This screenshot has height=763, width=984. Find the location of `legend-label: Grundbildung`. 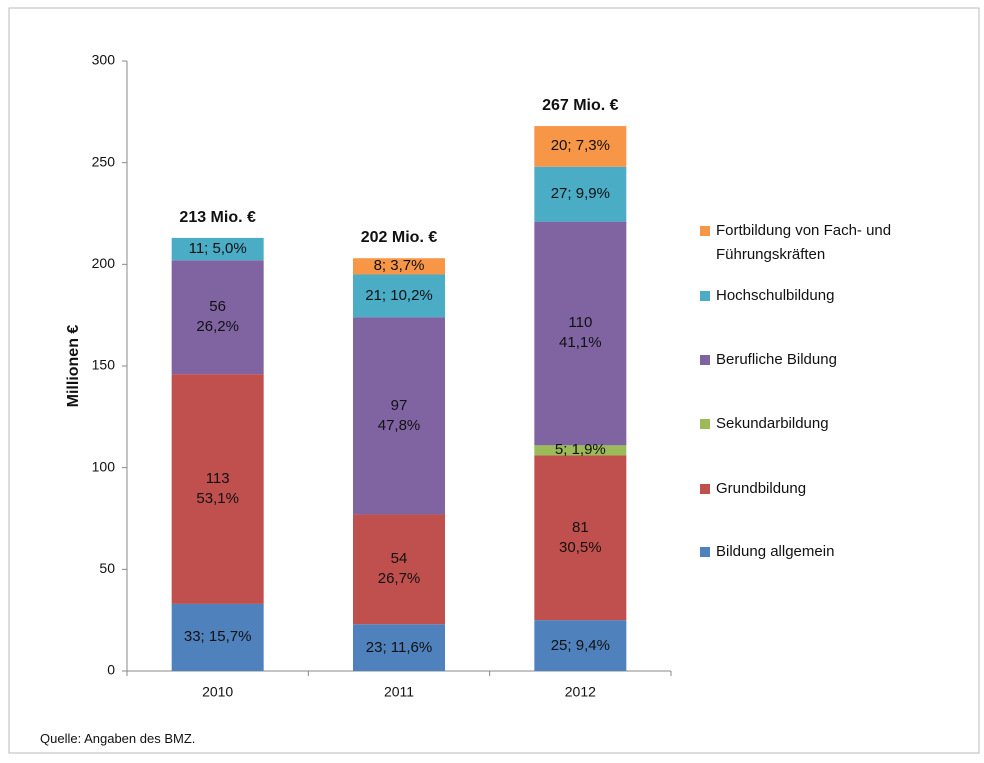

legend-label: Grundbildung is located at coordinates (761, 488).